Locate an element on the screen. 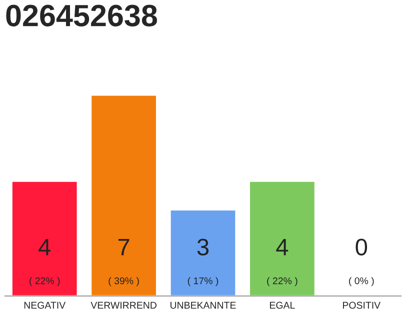 This screenshot has width=410, height=320. data-label: 3 ( 17% ) is located at coordinates (203, 262).